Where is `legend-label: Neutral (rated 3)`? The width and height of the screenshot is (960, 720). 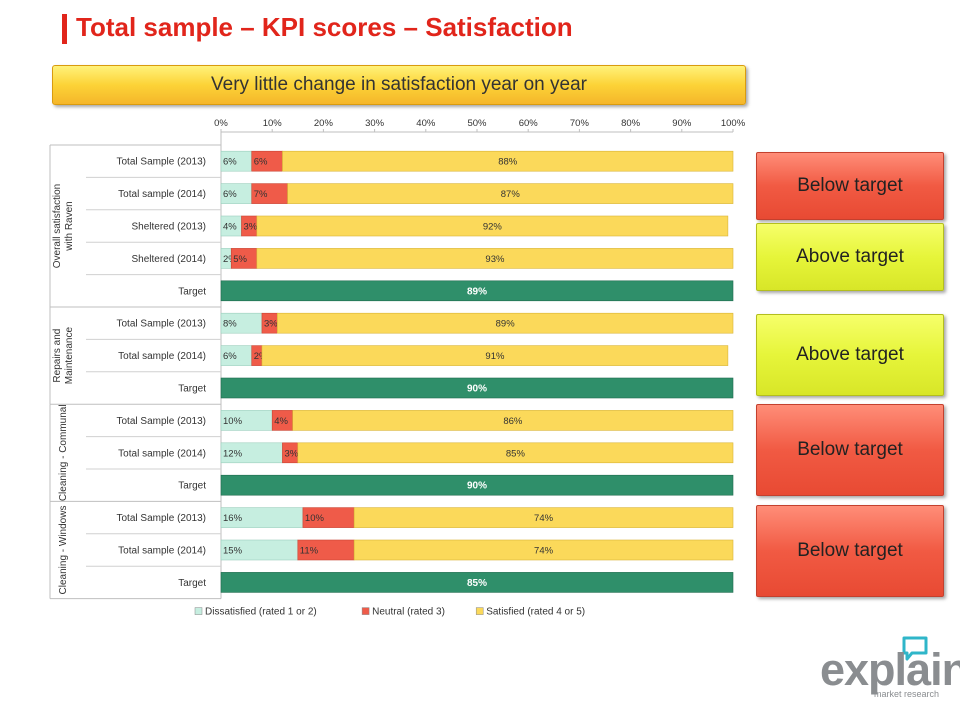
legend-label: Neutral (rated 3) is located at coordinates (408, 612).